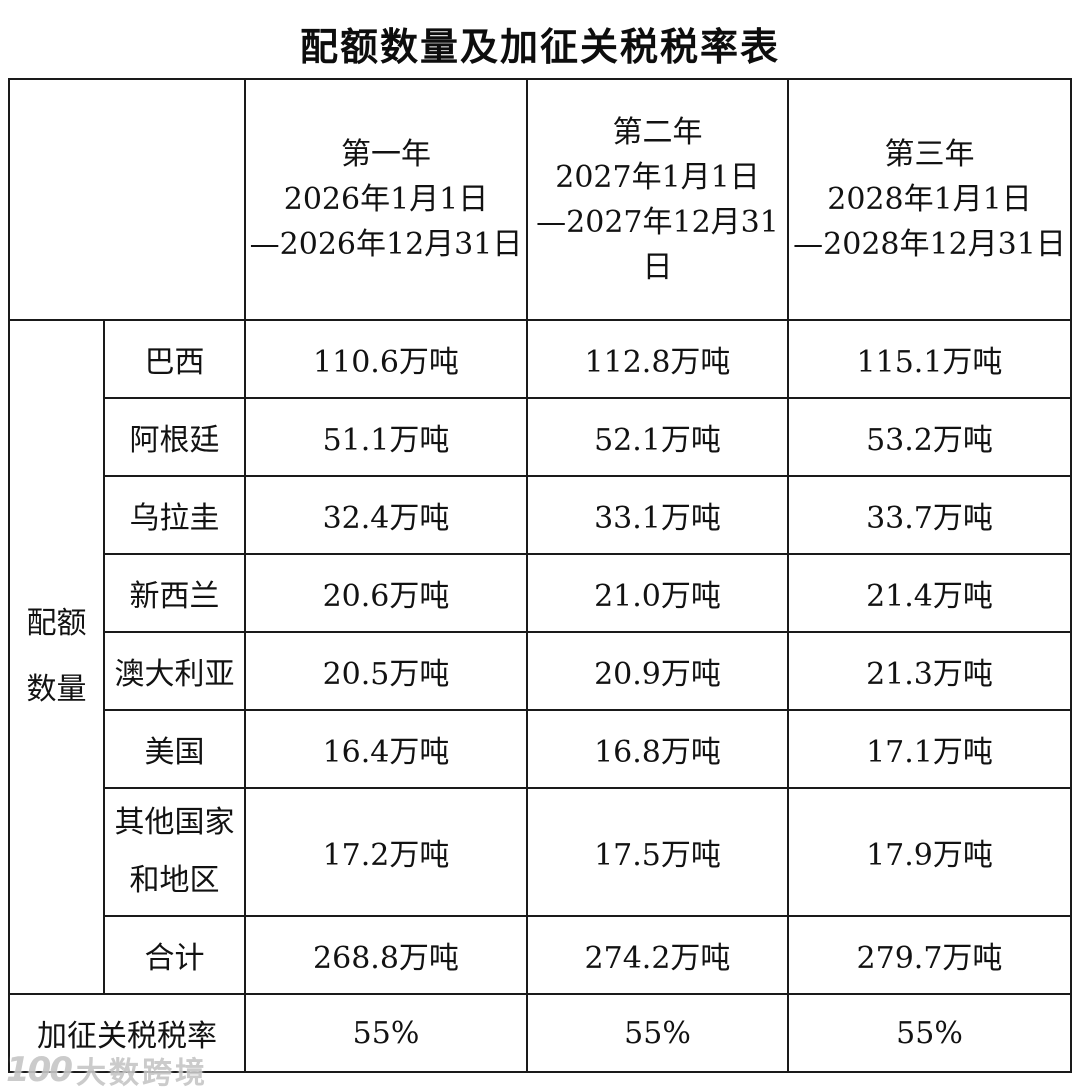 The image size is (1080, 1092). Describe the element at coordinates (386, 671) in the screenshot. I see `value-cell-year1: 20.5万吨` at that location.